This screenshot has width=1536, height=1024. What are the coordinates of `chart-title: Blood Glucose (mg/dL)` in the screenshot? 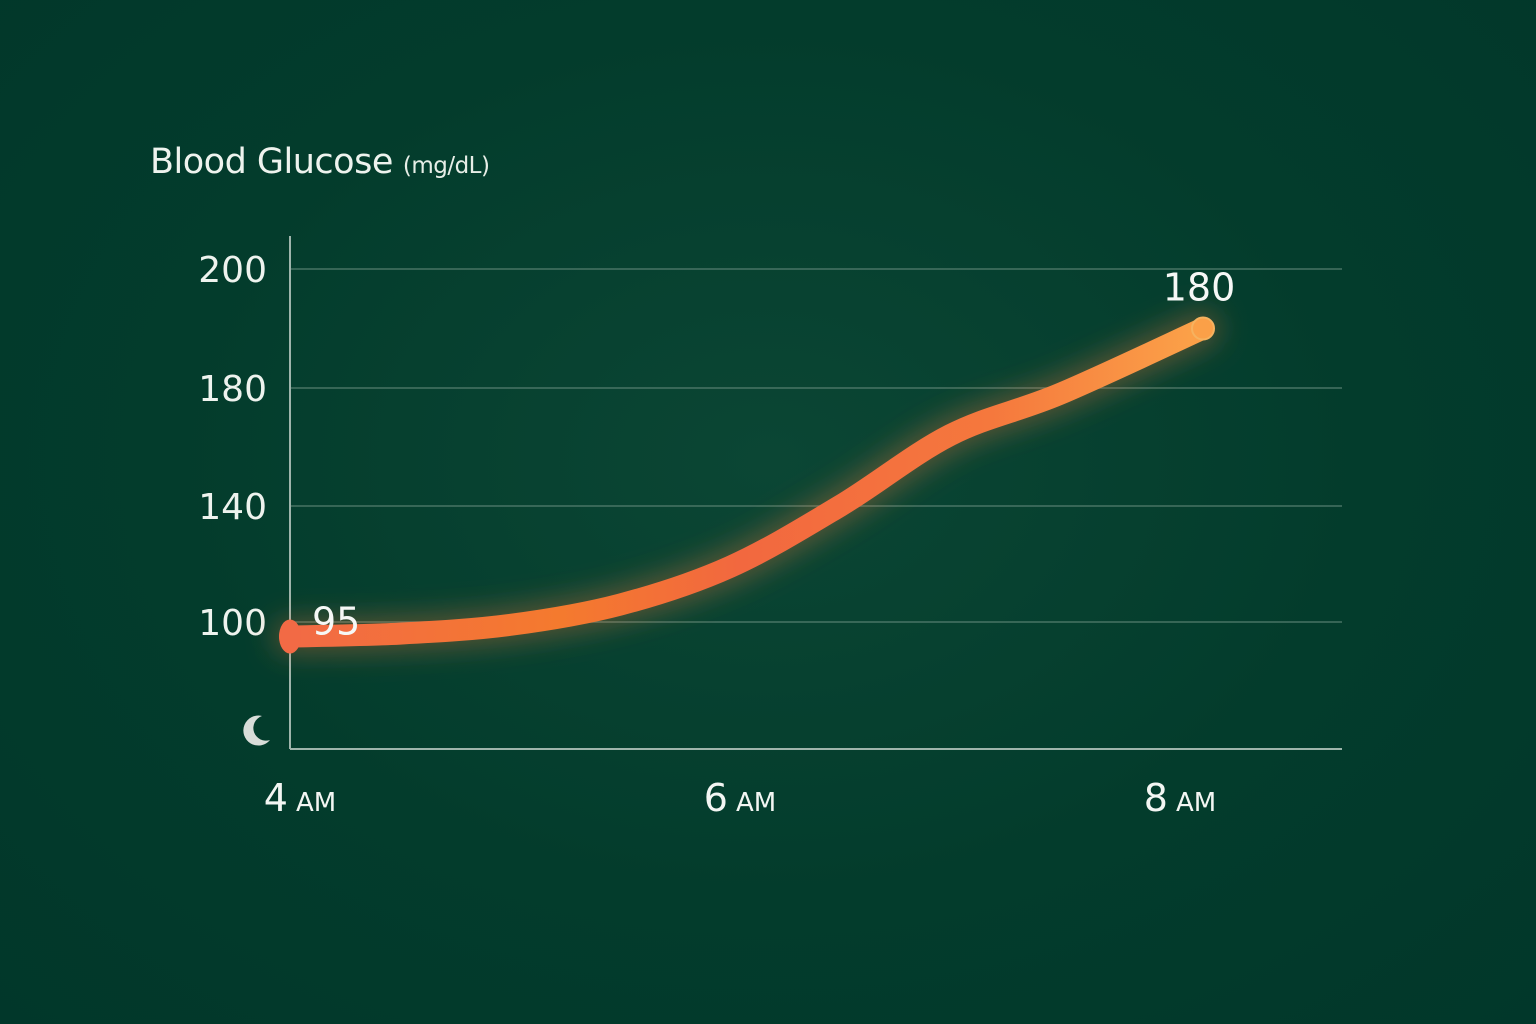 It's located at (320, 162).